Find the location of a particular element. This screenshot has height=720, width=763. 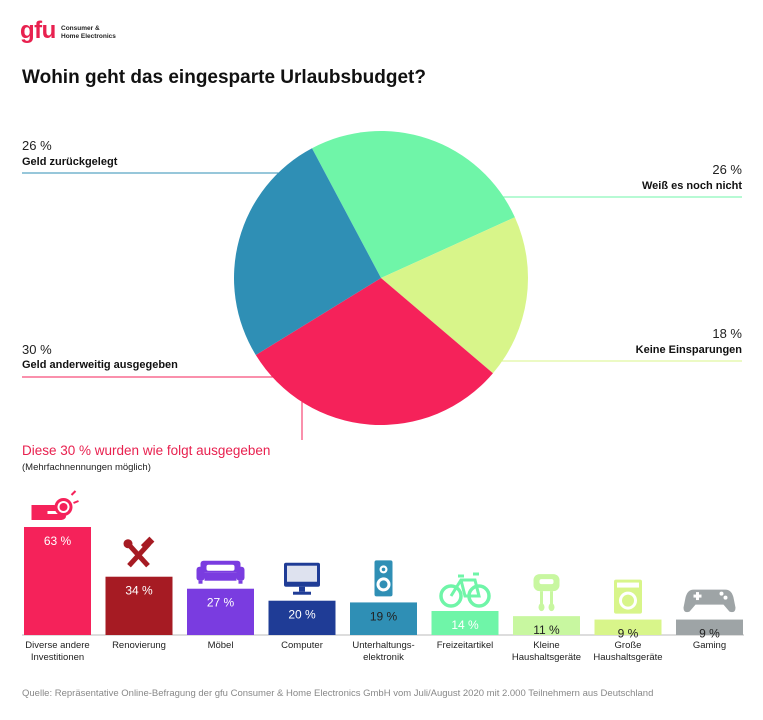

bar-category-label-6-0: Kleine is located at coordinates (546, 645).